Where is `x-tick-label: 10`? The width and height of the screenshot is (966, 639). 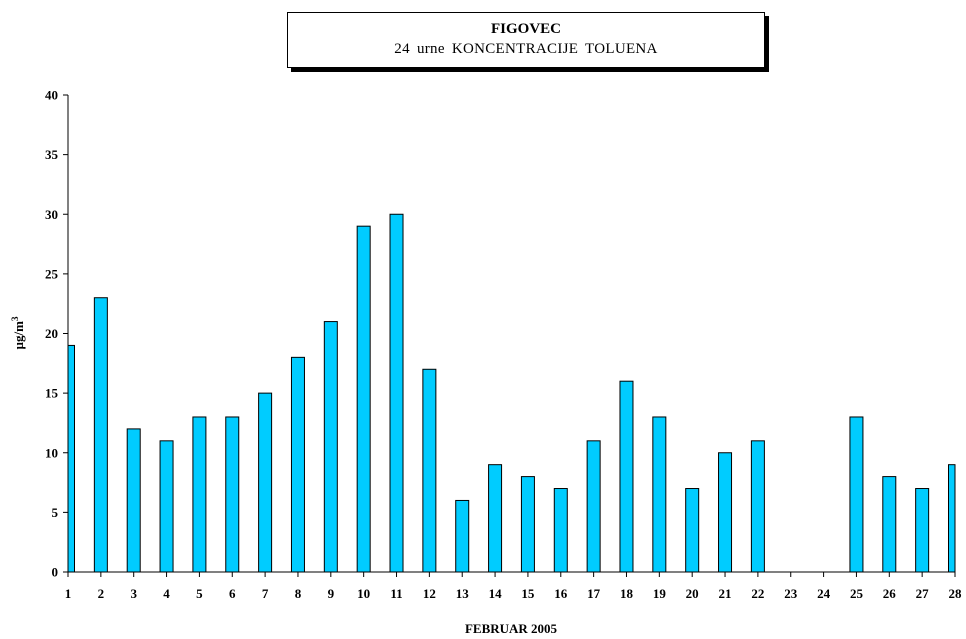 x-tick-label: 10 is located at coordinates (363, 593).